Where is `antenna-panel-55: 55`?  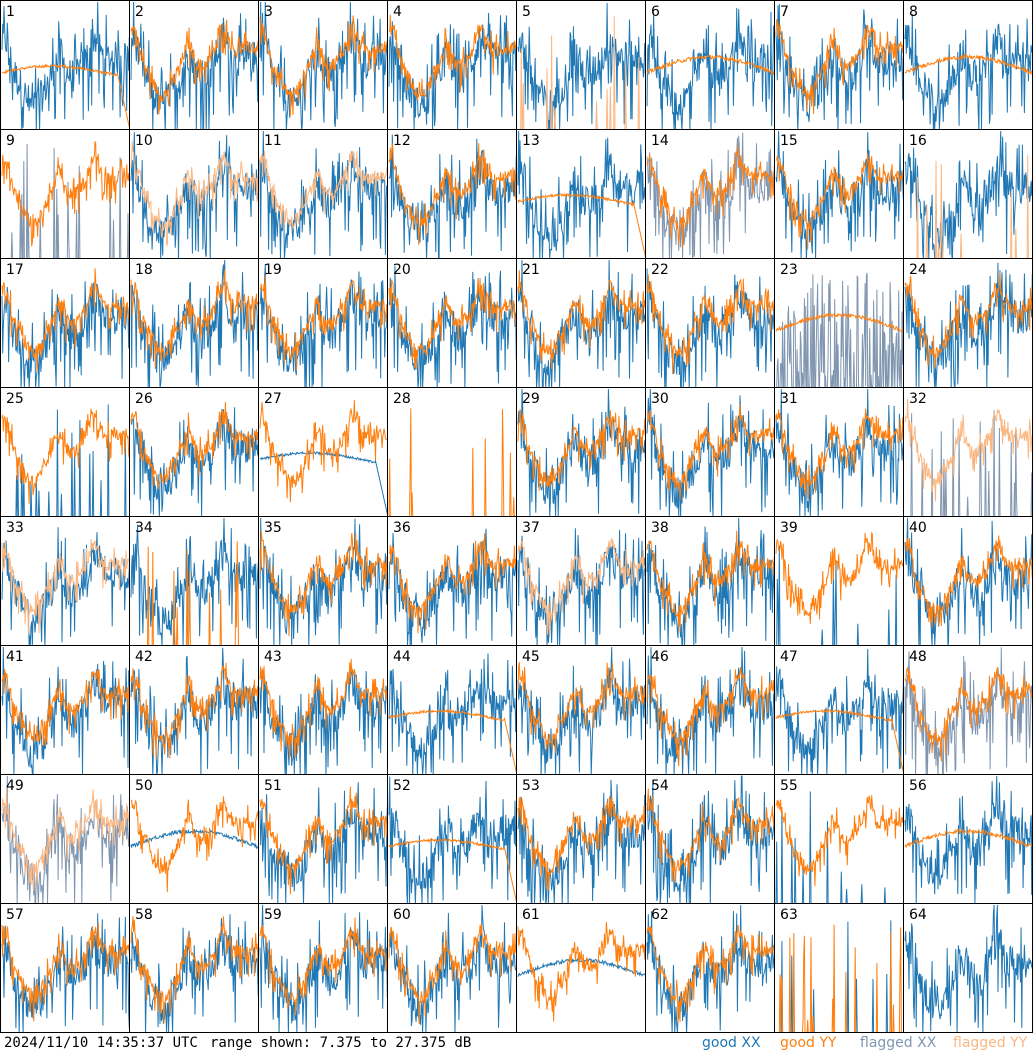
antenna-panel-55: 55 is located at coordinates (839, 839).